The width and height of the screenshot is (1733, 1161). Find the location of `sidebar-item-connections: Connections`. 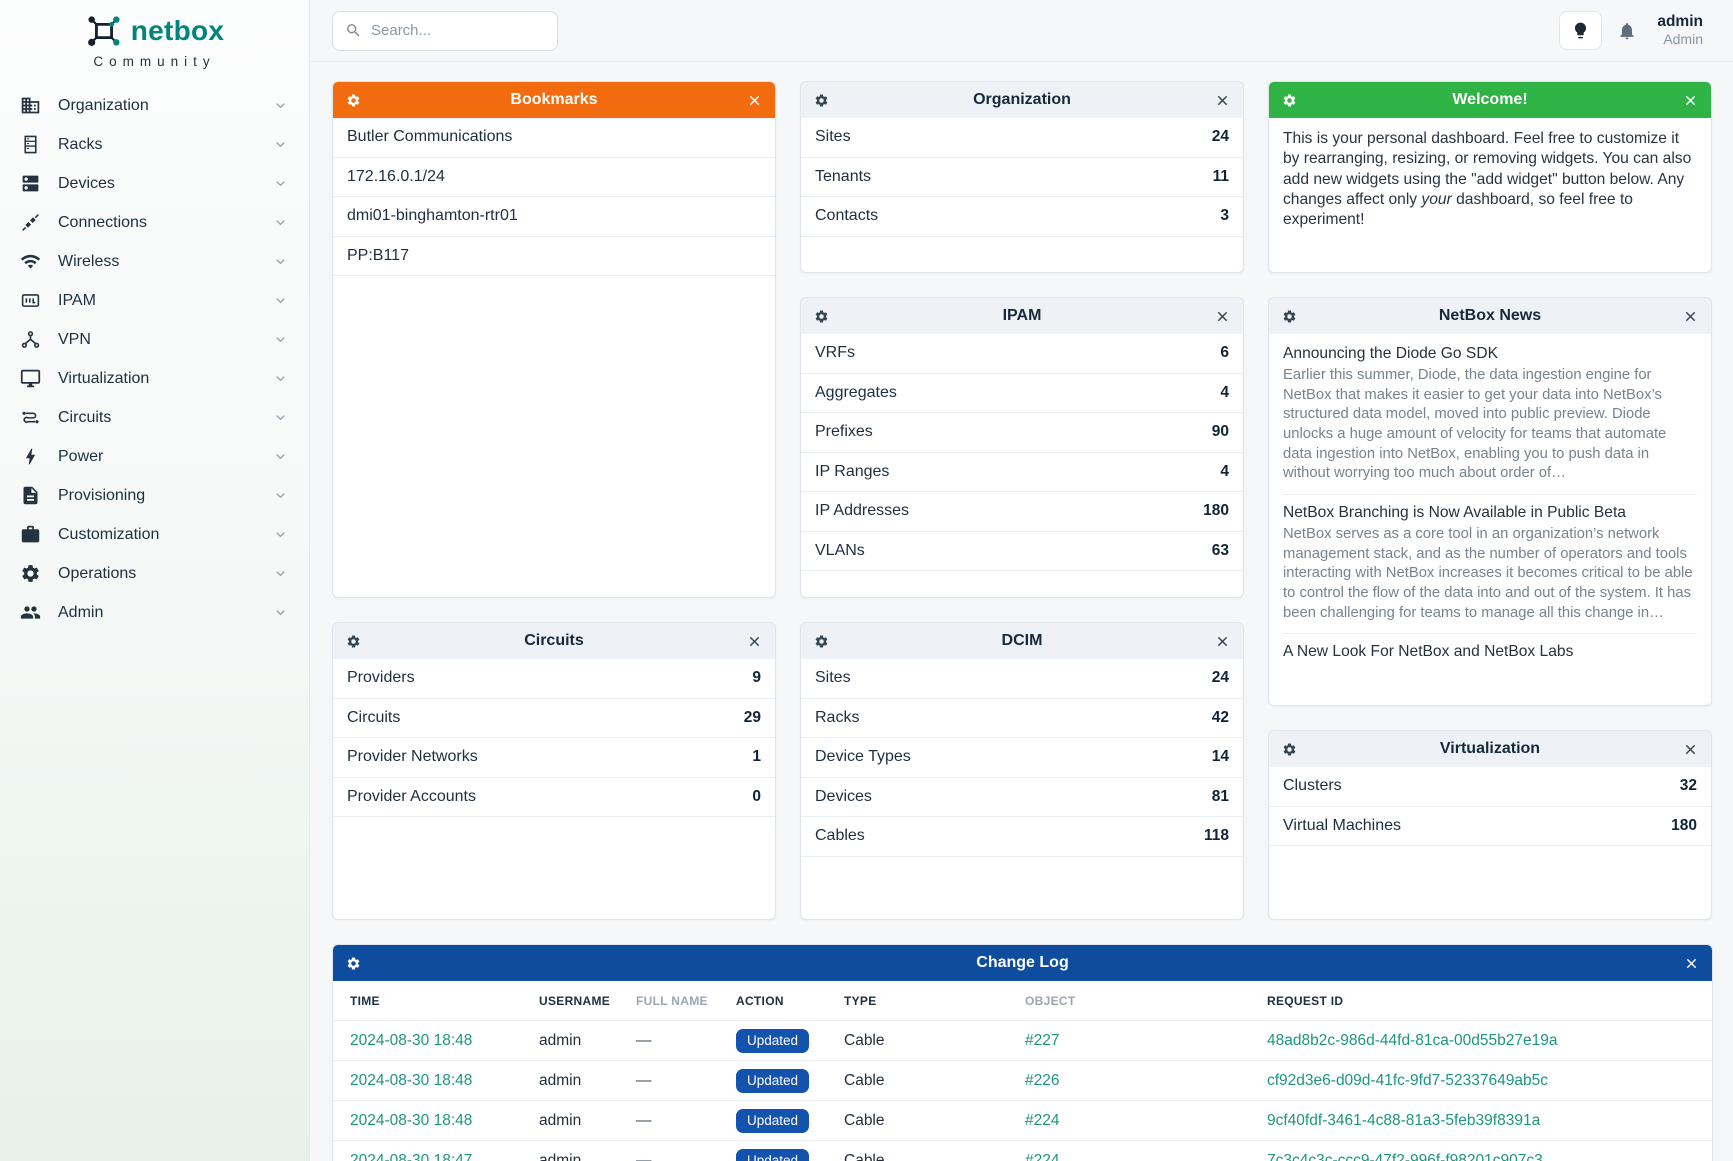

sidebar-item-connections: Connections is located at coordinates (154, 222).